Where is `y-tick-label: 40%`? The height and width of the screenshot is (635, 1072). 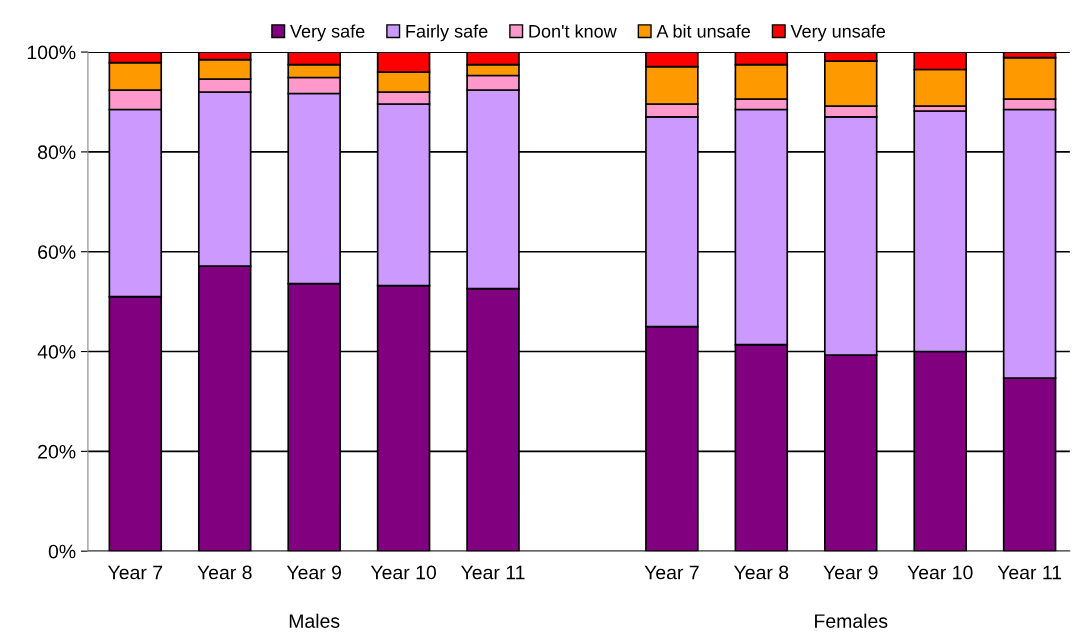 y-tick-label: 40% is located at coordinates (56, 352).